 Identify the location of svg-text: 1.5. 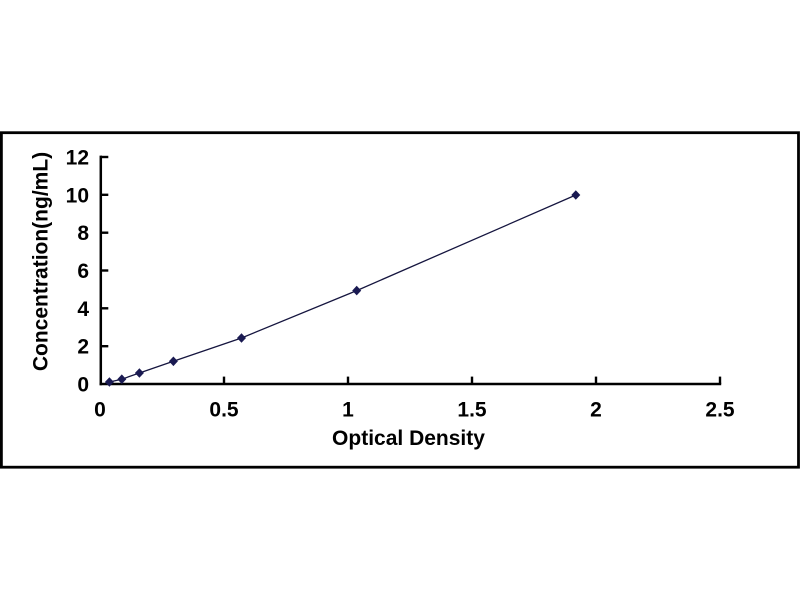
(472, 410).